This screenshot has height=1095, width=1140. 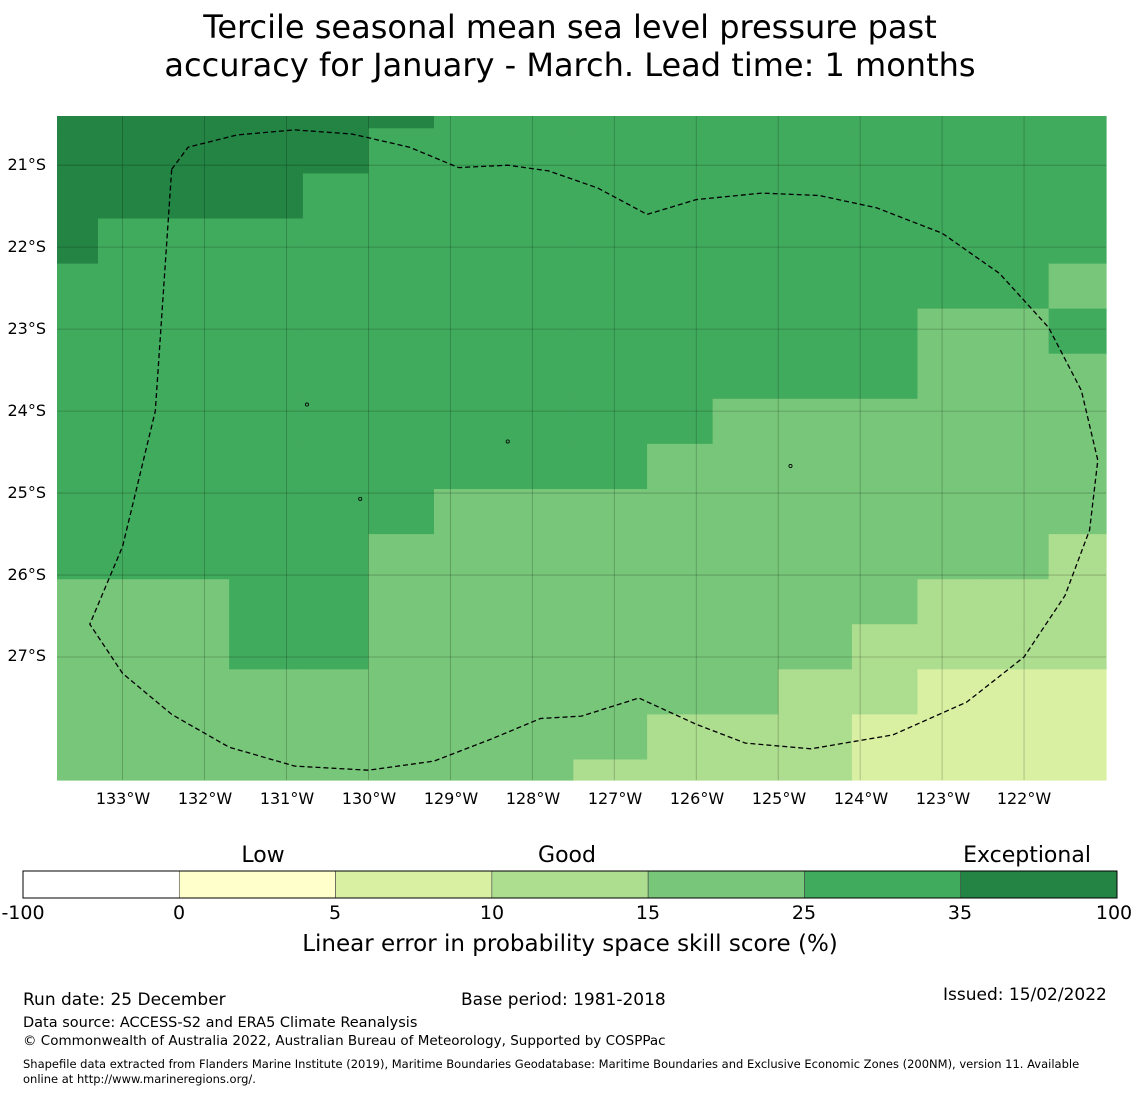 I want to click on lat-label-24s: 24°S, so click(x=26, y=410).